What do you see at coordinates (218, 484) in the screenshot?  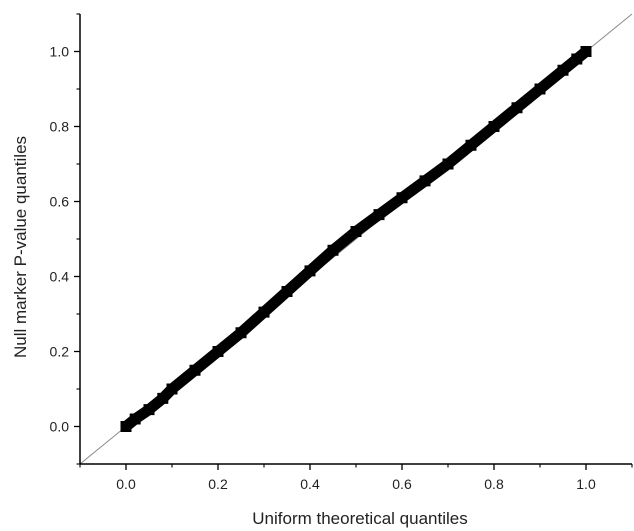 I see `x-tick-label: 0.2` at bounding box center [218, 484].